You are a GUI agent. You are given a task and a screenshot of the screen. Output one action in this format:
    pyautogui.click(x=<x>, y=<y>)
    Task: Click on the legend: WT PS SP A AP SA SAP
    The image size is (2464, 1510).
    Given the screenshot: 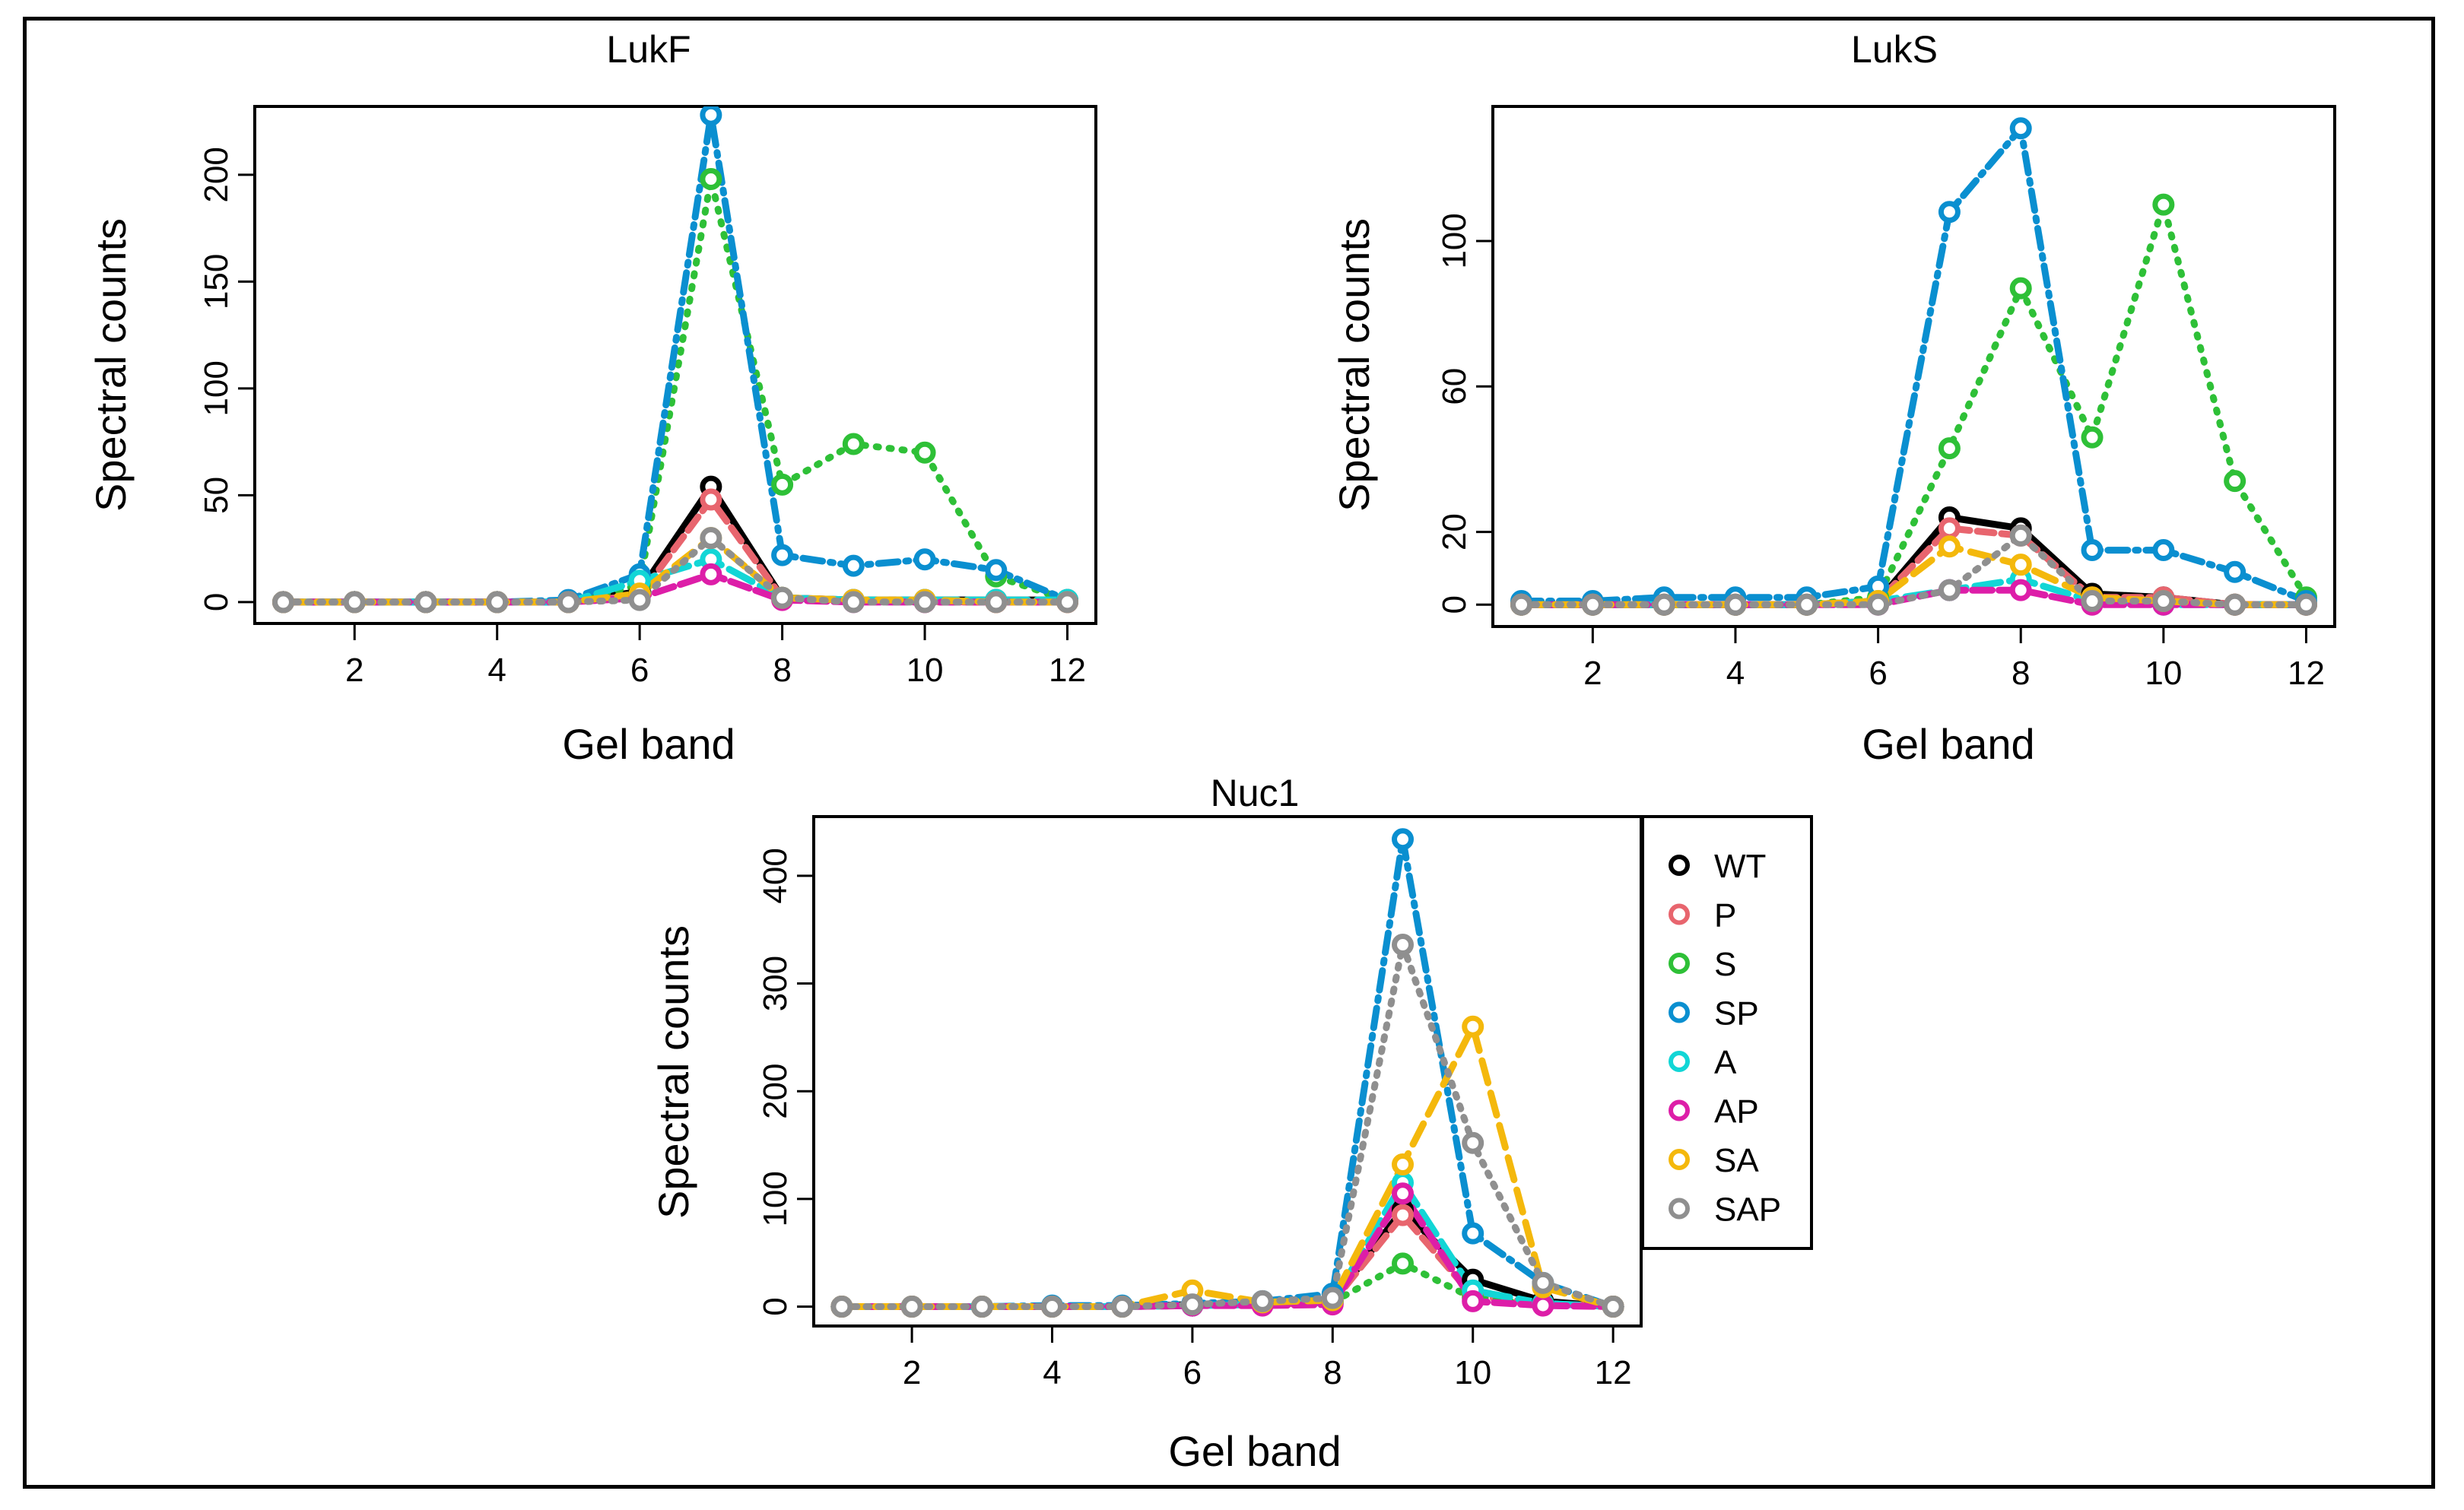 What is the action you would take?
    pyautogui.click(x=1727, y=1032)
    